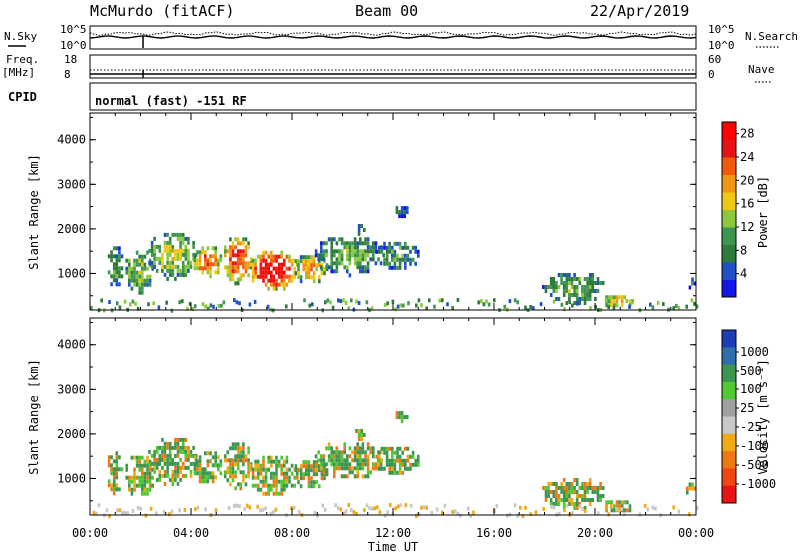  Describe the element at coordinates (393, 66) in the screenshot. I see `freq-strip-frame` at that location.